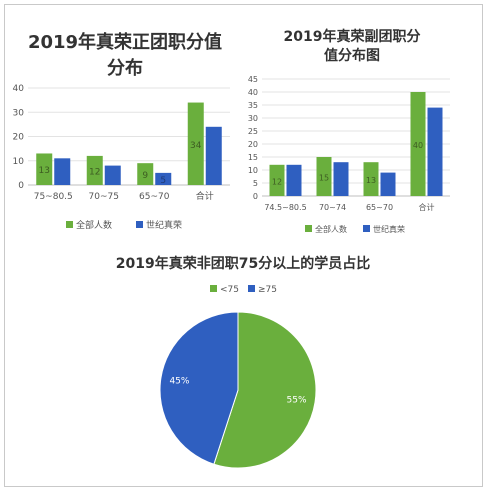 The height and width of the screenshot is (491, 487). What do you see at coordinates (125, 68) in the screenshot?
I see `chart1-title: 分布` at bounding box center [125, 68].